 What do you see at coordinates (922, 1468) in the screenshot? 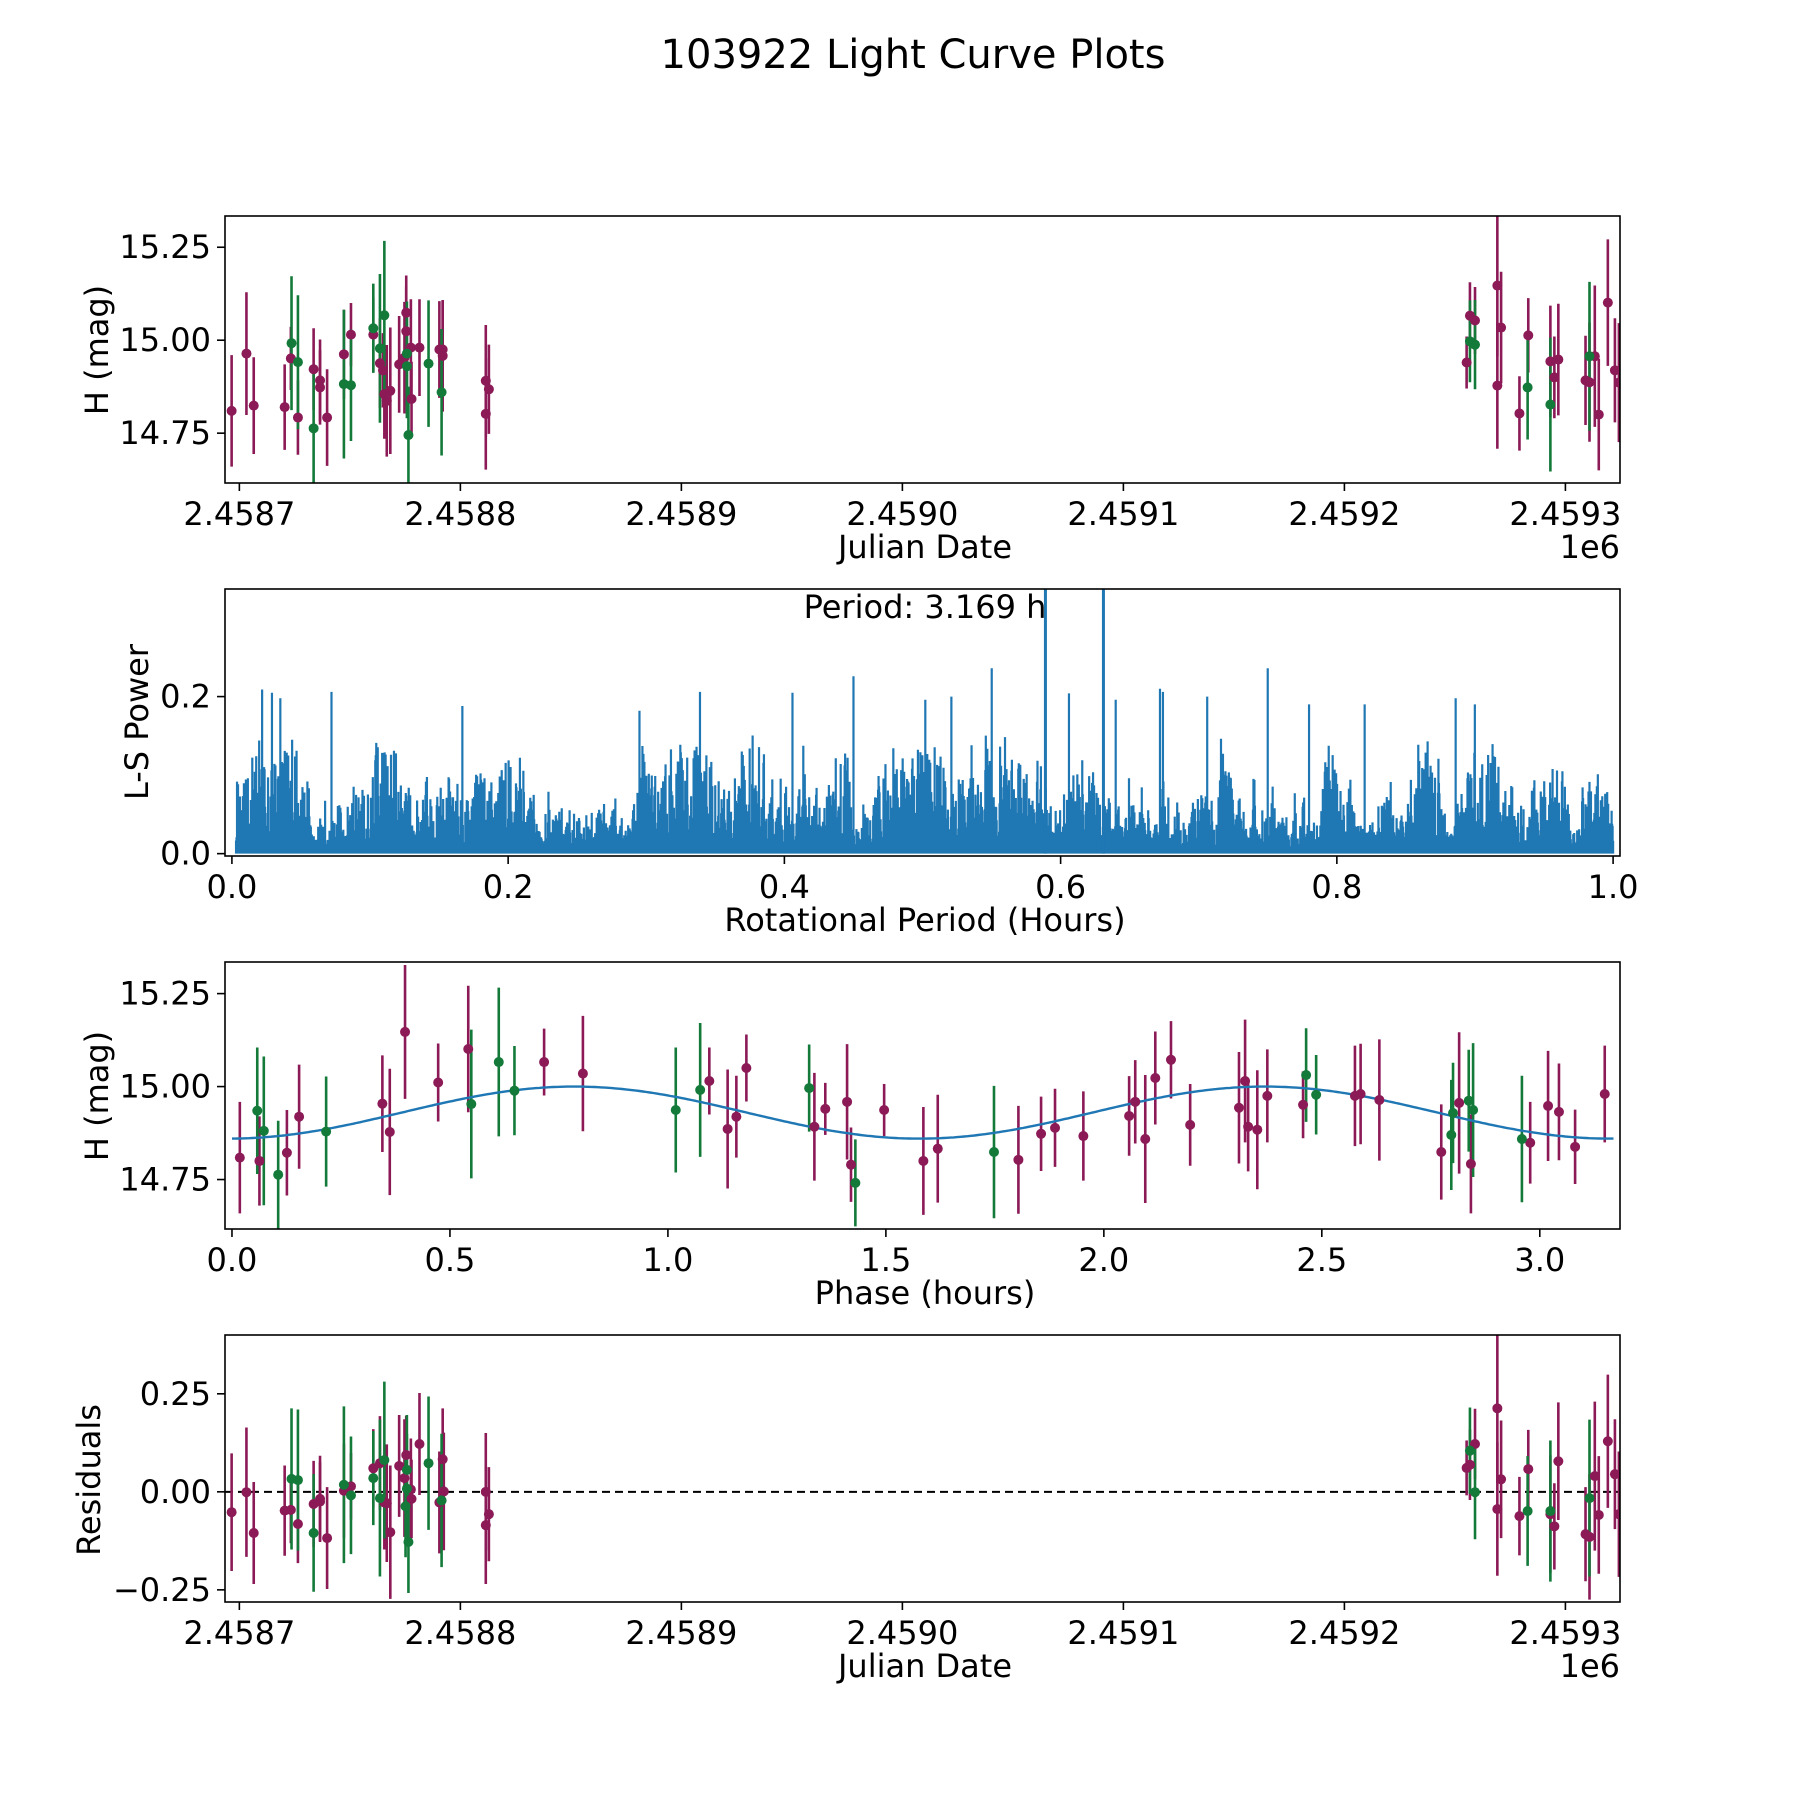
I see `residuals-frame` at bounding box center [922, 1468].